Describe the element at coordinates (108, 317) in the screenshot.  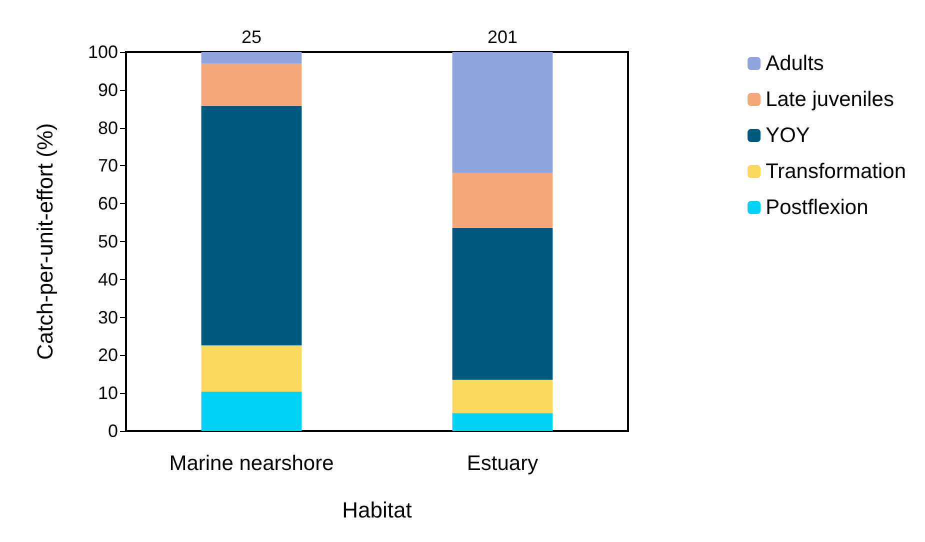
I see `y-tick-label: 30` at that location.